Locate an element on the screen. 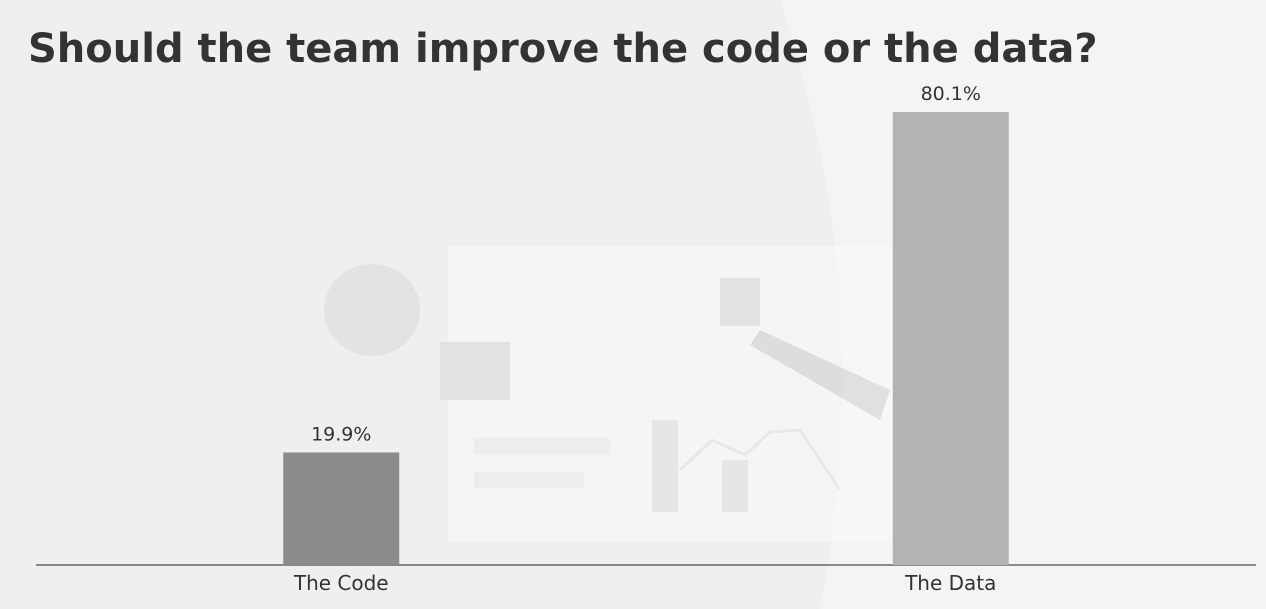  x-tick-label: The Data is located at coordinates (950, 583).